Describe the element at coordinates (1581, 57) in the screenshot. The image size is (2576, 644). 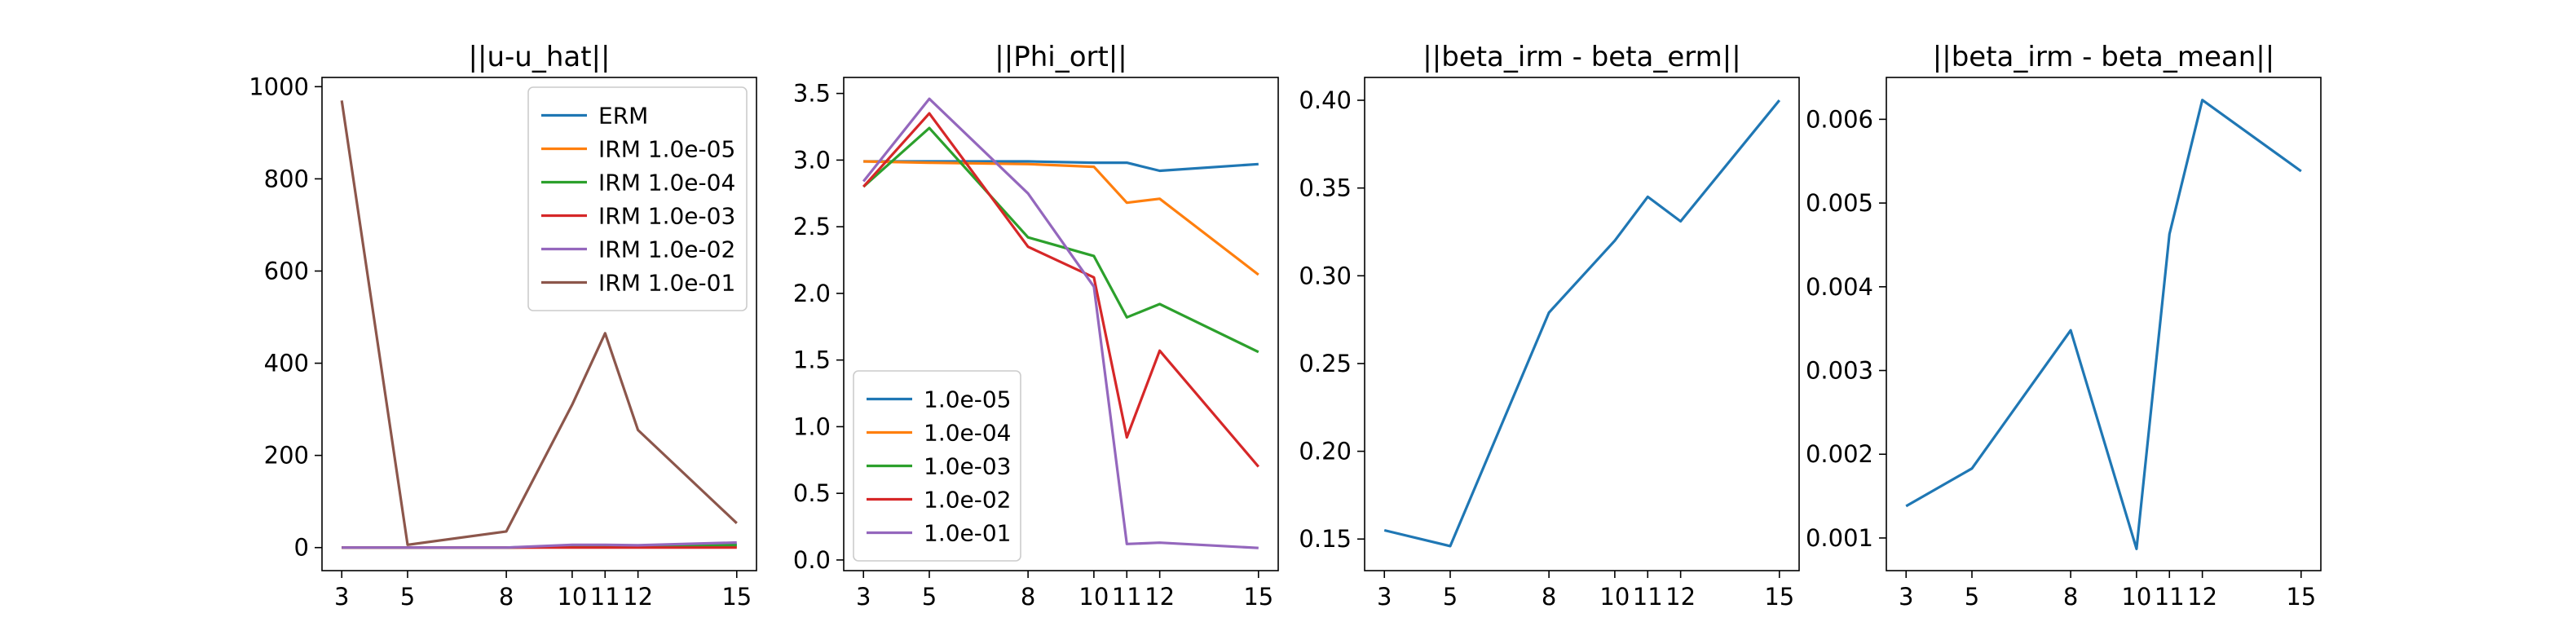
I see `panel-title: ||beta_irm - beta_erm||` at that location.